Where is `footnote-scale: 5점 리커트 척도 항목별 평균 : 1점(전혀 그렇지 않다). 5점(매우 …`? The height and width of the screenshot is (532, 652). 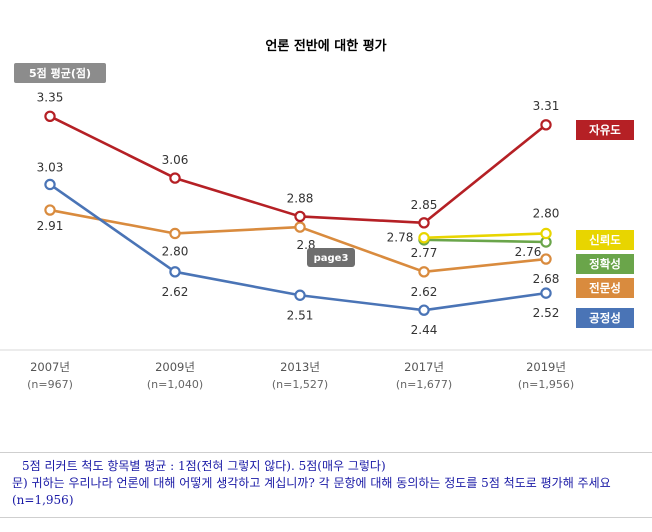
footnote-scale: 5점 리커트 척도 항목별 평균 : 1점(전혀 그렇지 않다). 5점(매우 … is located at coordinates (204, 466).